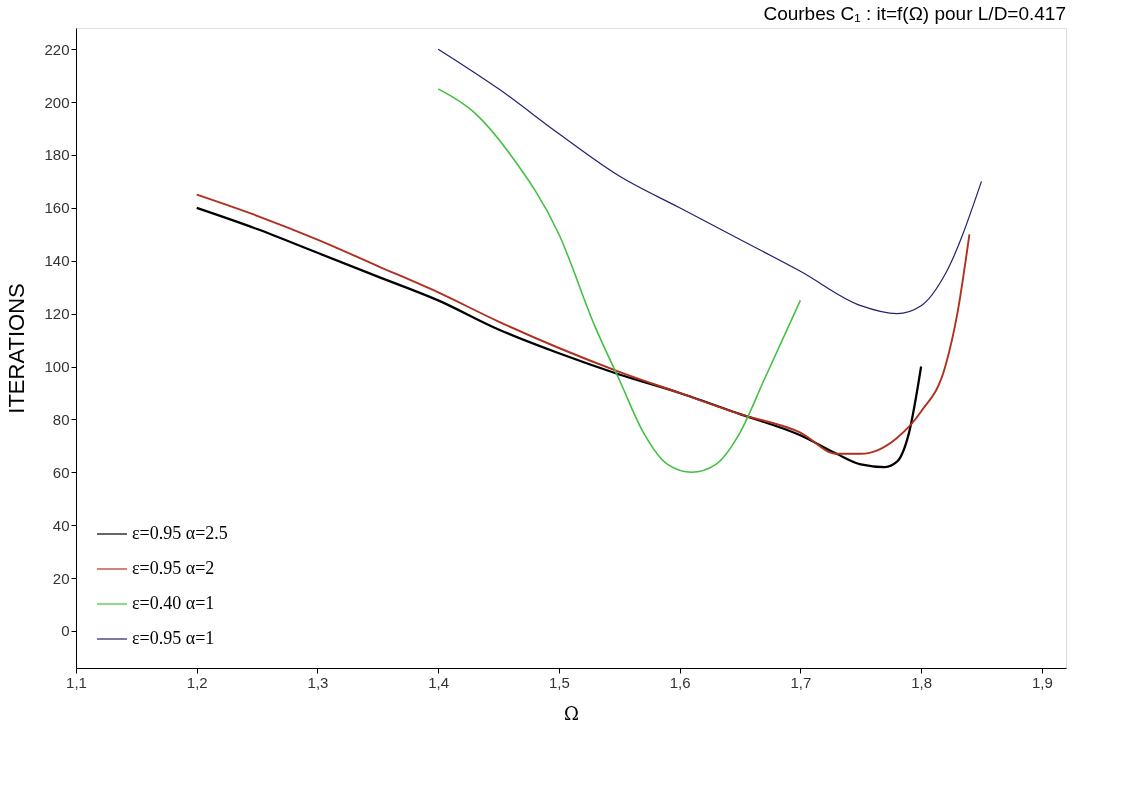 The width and height of the screenshot is (1143, 794). Describe the element at coordinates (61, 472) in the screenshot. I see `y-tick-label: 60` at that location.